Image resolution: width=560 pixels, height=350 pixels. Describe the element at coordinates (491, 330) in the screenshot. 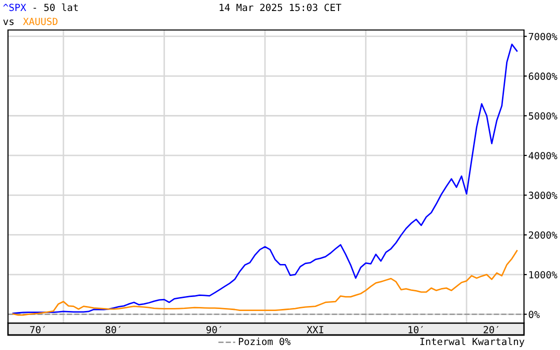

I see `x-tick-label: 20′` at that location.